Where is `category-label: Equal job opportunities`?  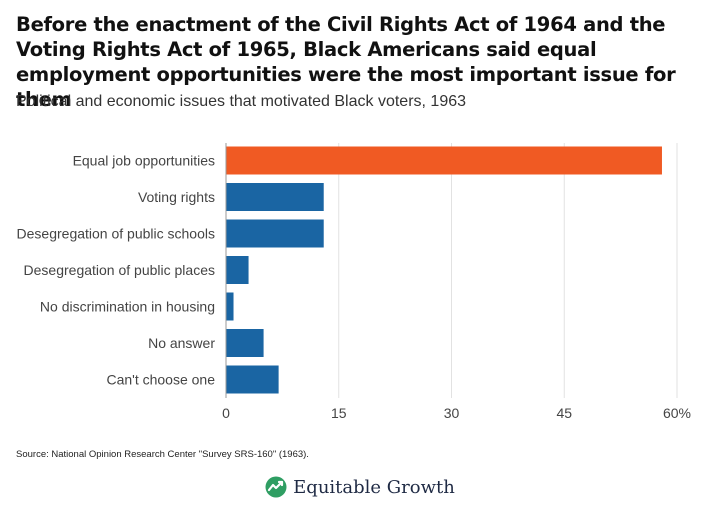
category-label: Equal job opportunities is located at coordinates (144, 161).